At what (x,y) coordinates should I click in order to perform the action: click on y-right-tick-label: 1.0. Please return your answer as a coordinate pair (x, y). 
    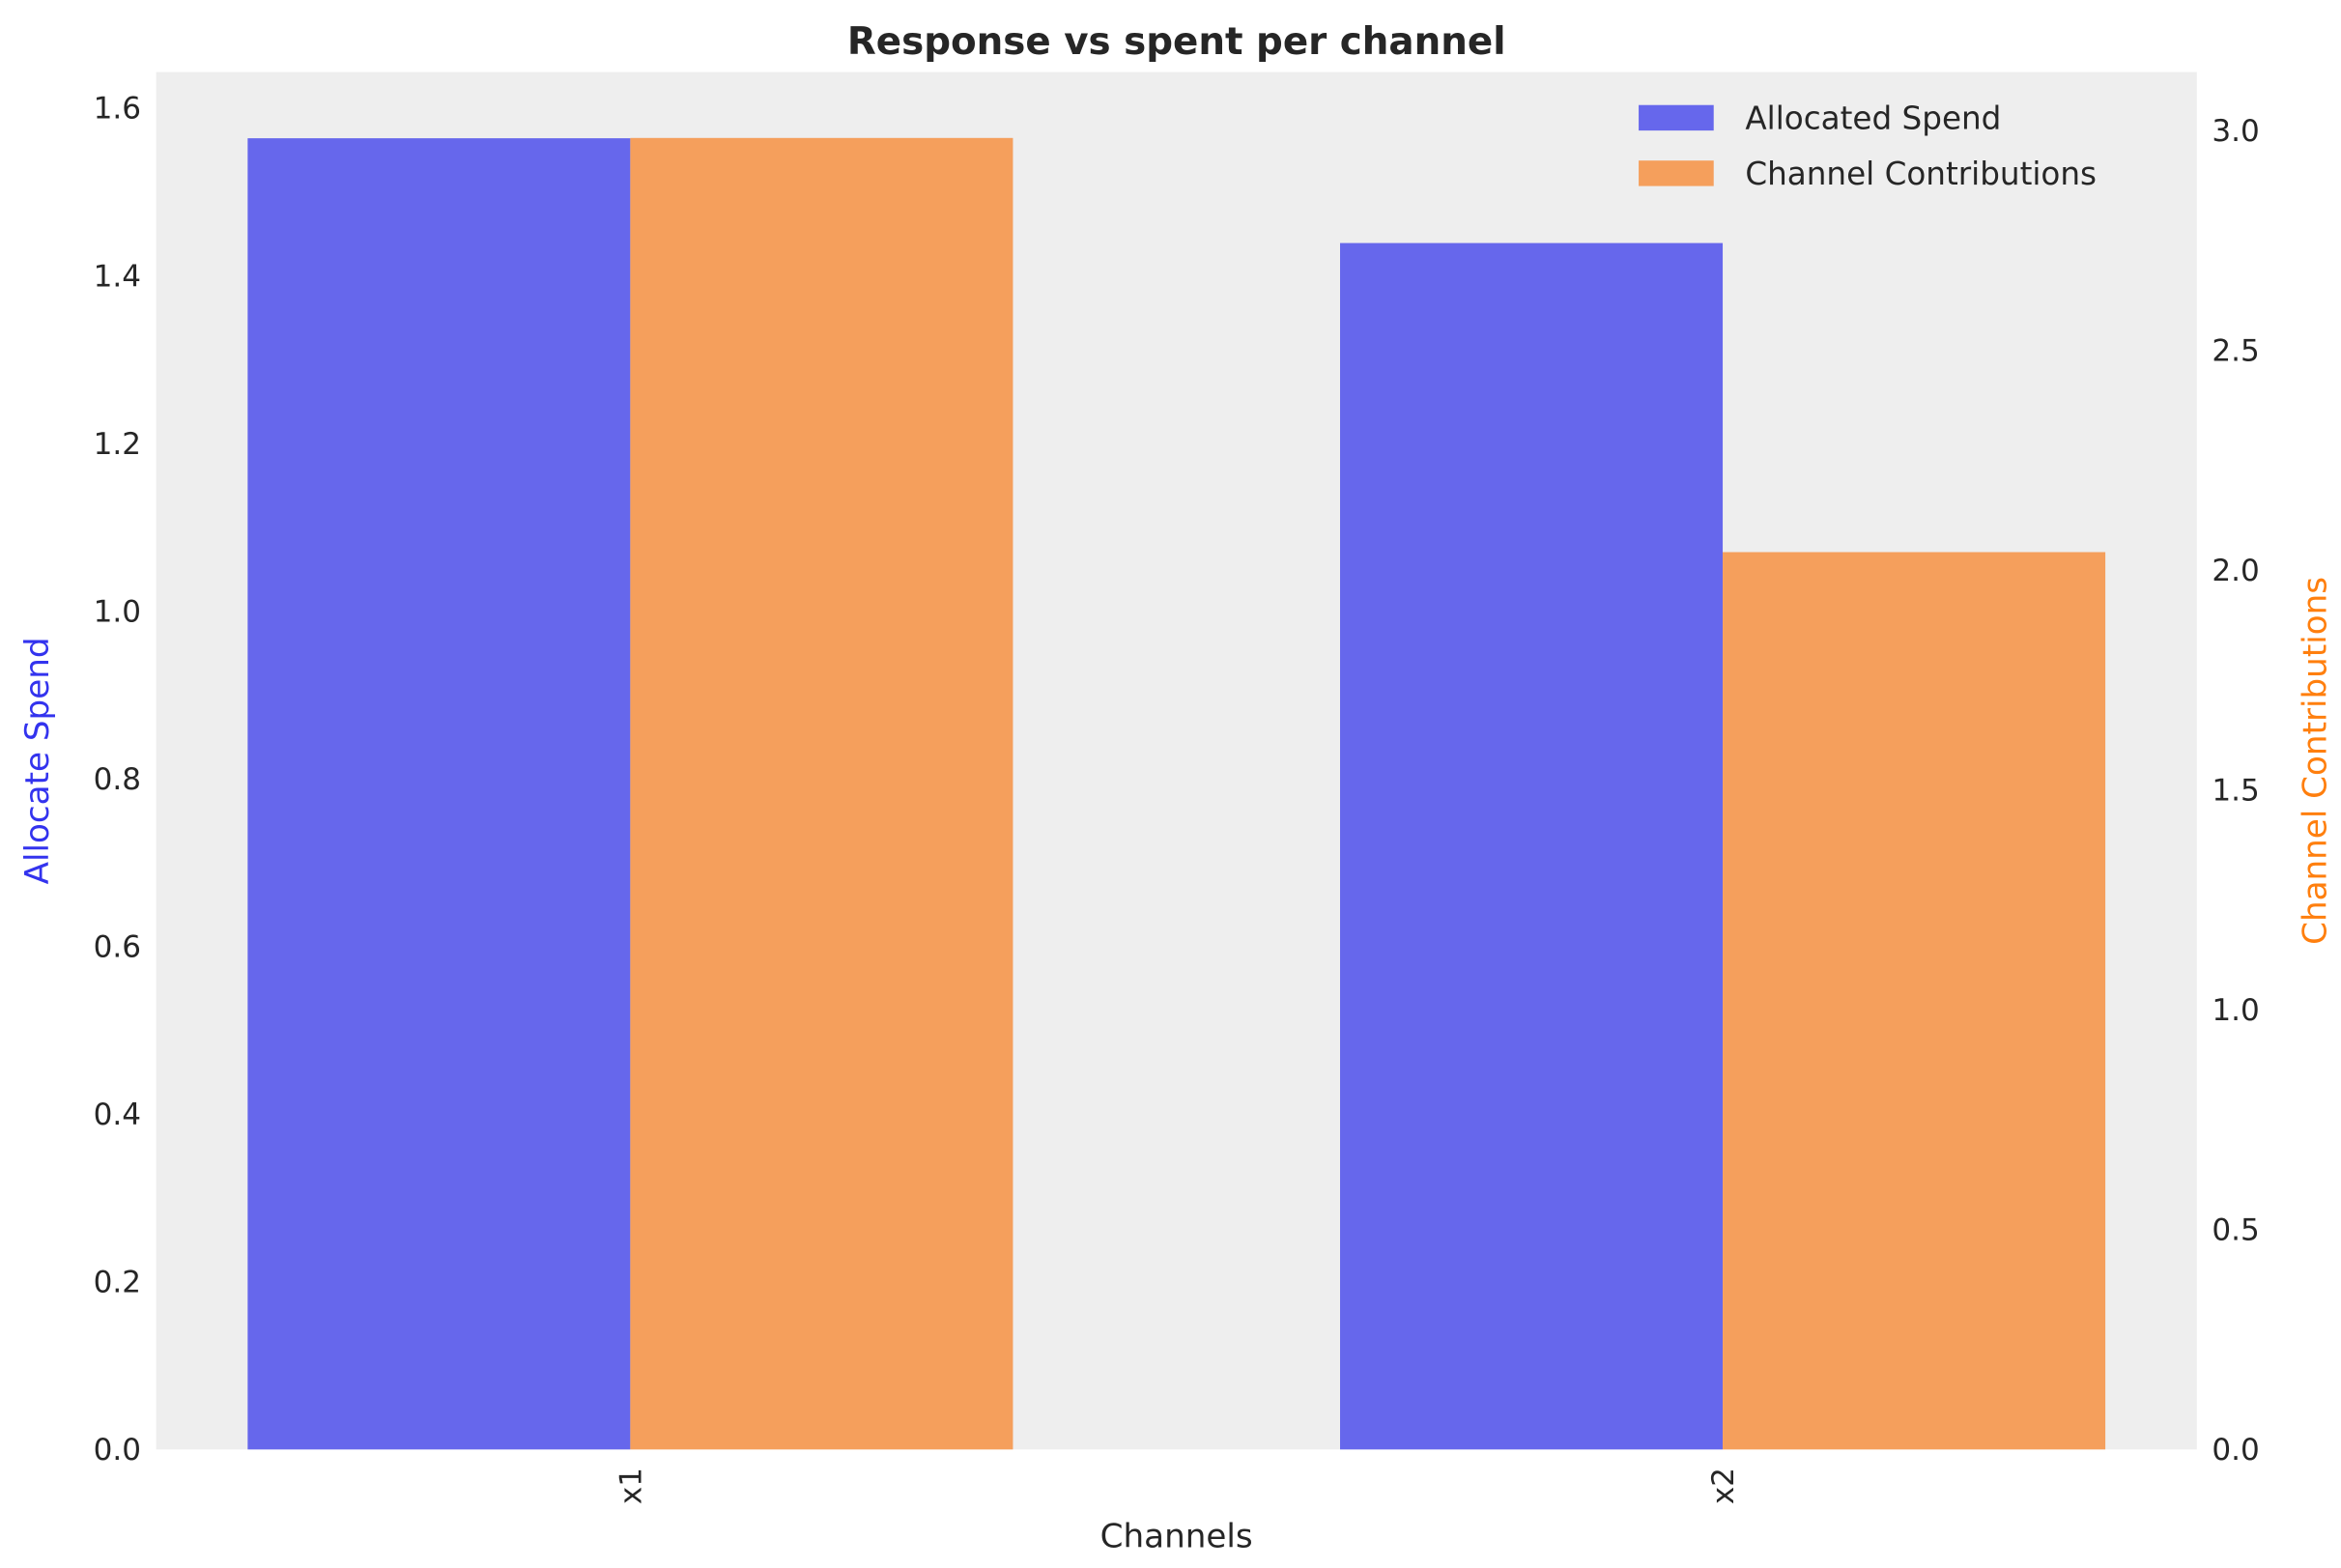
    Looking at the image, I should click on (2236, 1010).